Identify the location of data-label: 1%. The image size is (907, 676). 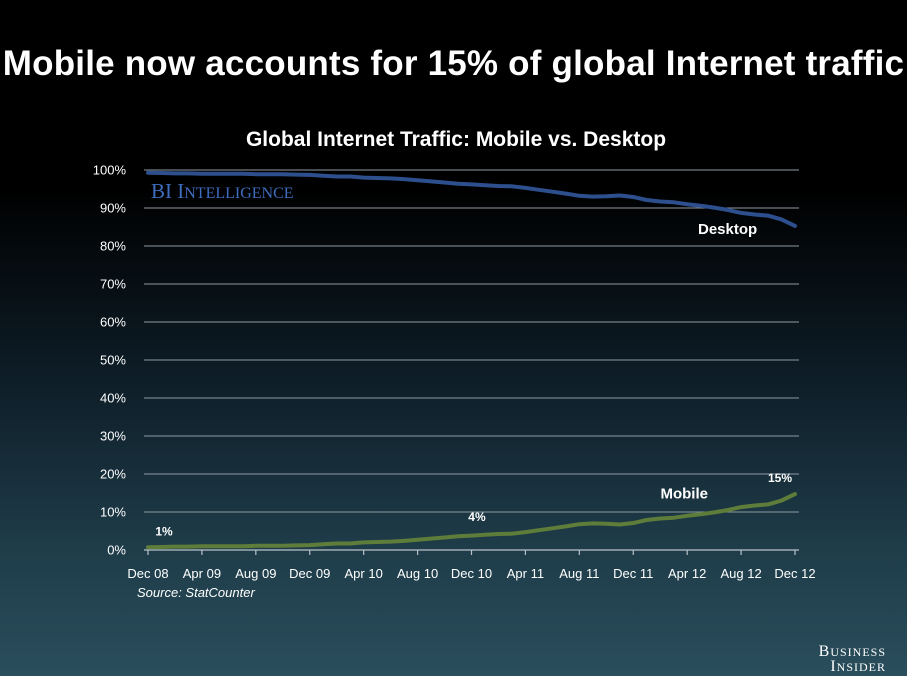
(164, 531).